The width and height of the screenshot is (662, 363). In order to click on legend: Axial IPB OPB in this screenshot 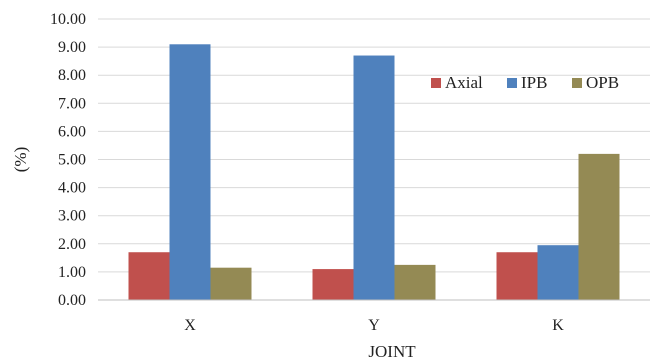, I will do `click(525, 82)`.